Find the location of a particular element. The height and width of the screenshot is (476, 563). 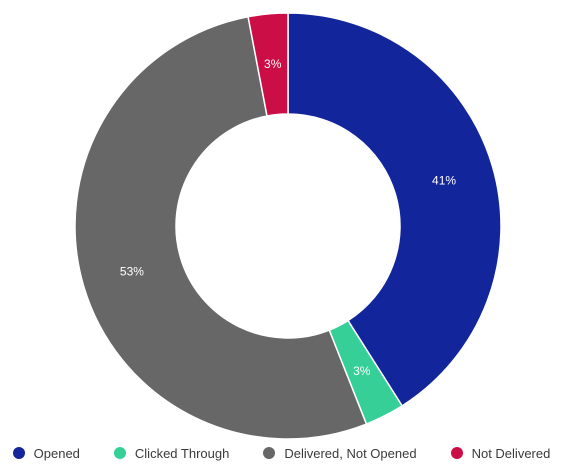

legend-label-delivered-not-opened: Delivered, Not Opened is located at coordinates (350, 453).